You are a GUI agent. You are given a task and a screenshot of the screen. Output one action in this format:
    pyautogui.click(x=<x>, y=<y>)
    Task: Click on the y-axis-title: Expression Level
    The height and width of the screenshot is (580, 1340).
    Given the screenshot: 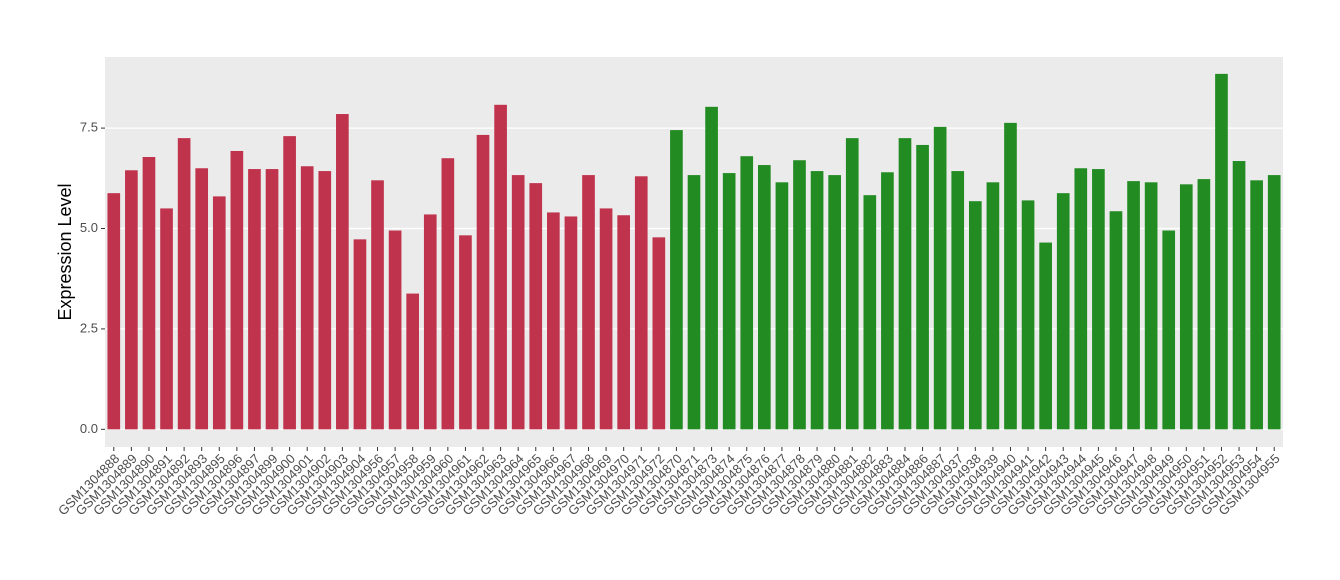 What is the action you would take?
    pyautogui.click(x=65, y=251)
    